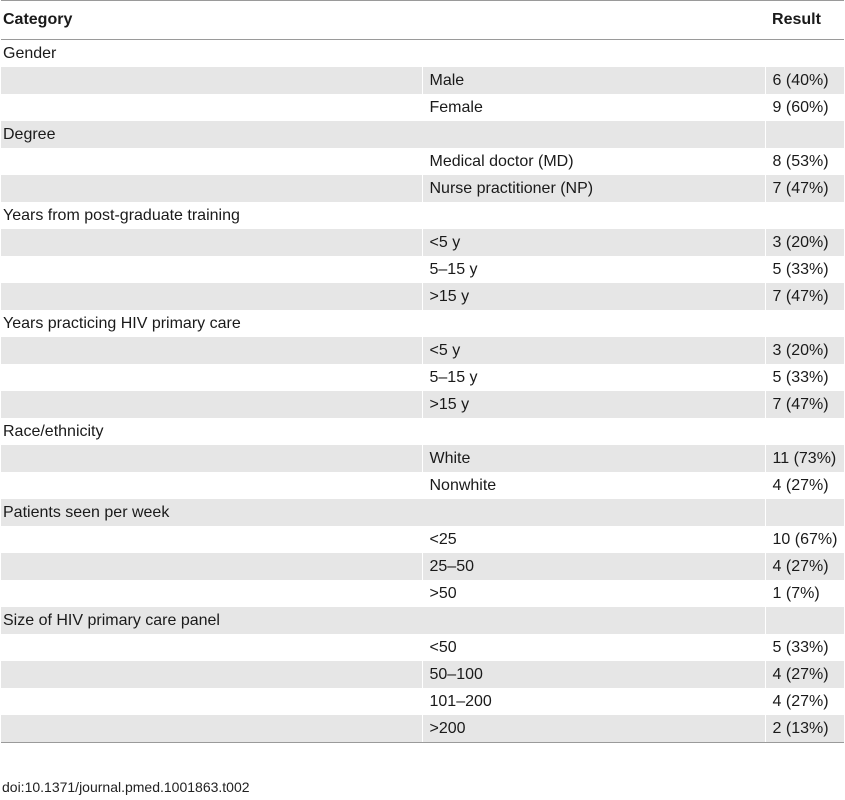 This screenshot has width=845, height=800. Describe the element at coordinates (804, 539) in the screenshot. I see `result-value: 10 (67%)` at that location.